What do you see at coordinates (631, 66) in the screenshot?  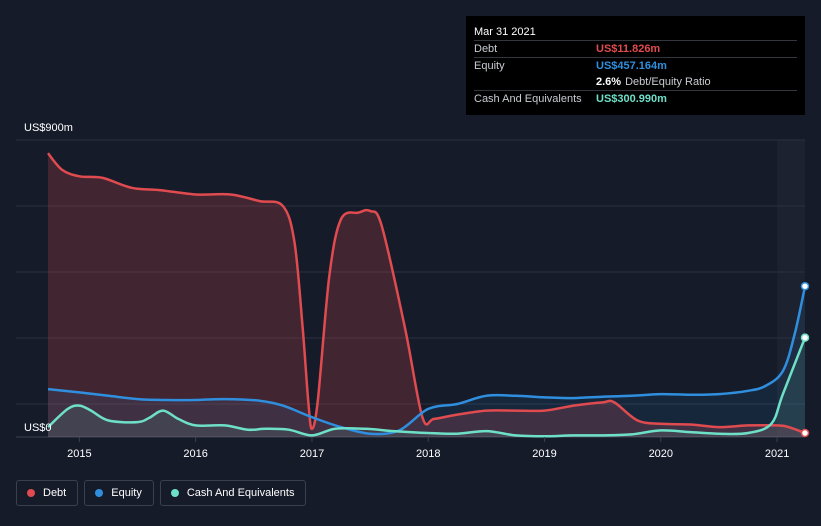 I see `tooltip-equity-value: US$457.164m` at bounding box center [631, 66].